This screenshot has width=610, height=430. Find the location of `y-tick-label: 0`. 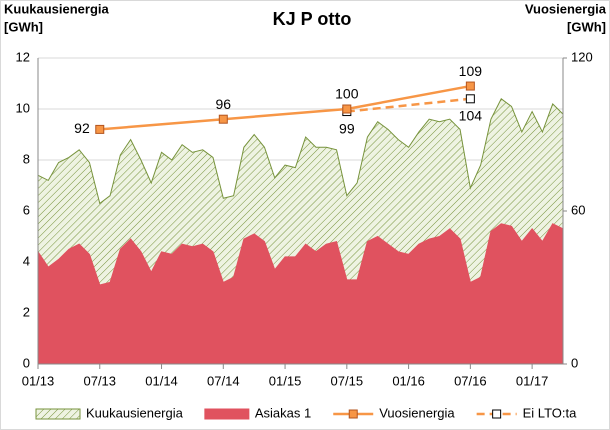

y-tick-label: 0 is located at coordinates (26, 362).